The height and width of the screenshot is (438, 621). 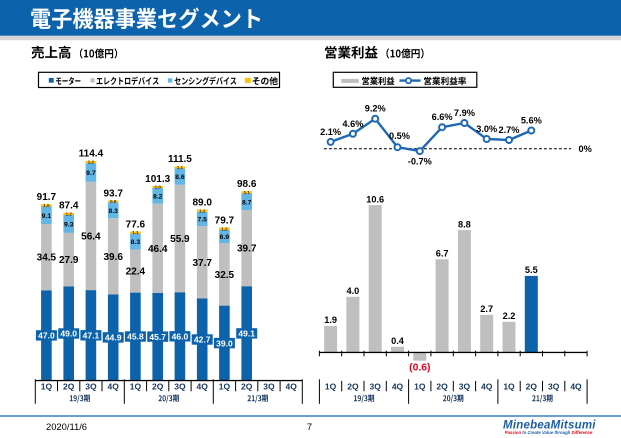 What do you see at coordinates (419, 367) in the screenshot?
I see `svg-text: (0.6)` at bounding box center [419, 367].